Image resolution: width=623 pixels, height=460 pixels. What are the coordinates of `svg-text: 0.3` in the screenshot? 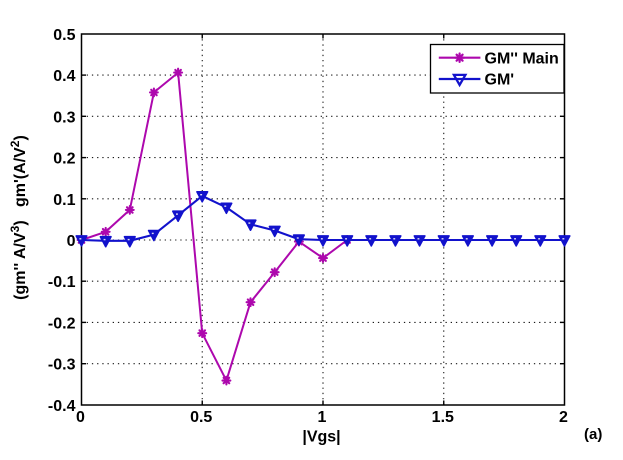 It's located at (64, 117).